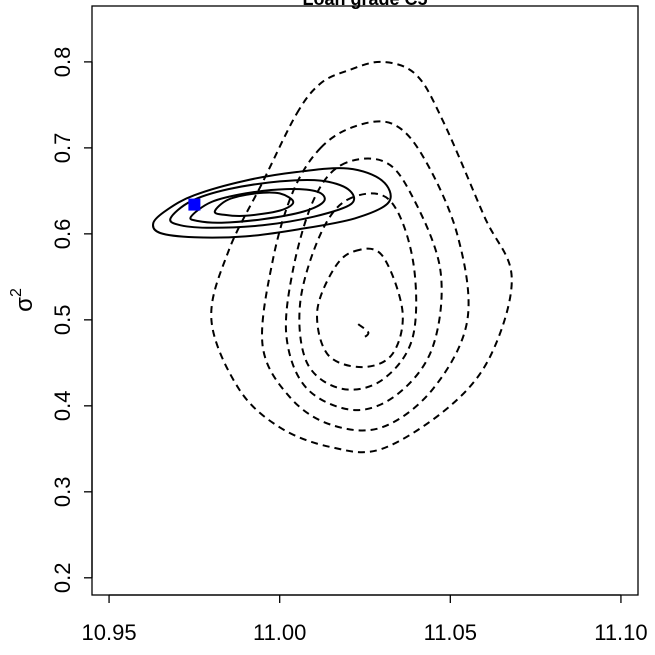 Image resolution: width=655 pixels, height=655 pixels. What do you see at coordinates (364, 4) in the screenshot?
I see `chart-title: Loan grade C5` at bounding box center [364, 4].